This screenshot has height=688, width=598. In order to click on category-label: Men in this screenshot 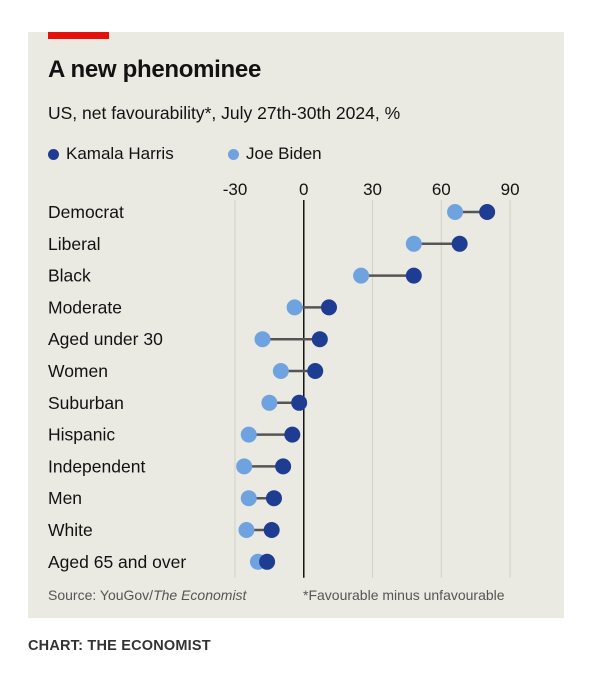, I will do `click(65, 498)`.